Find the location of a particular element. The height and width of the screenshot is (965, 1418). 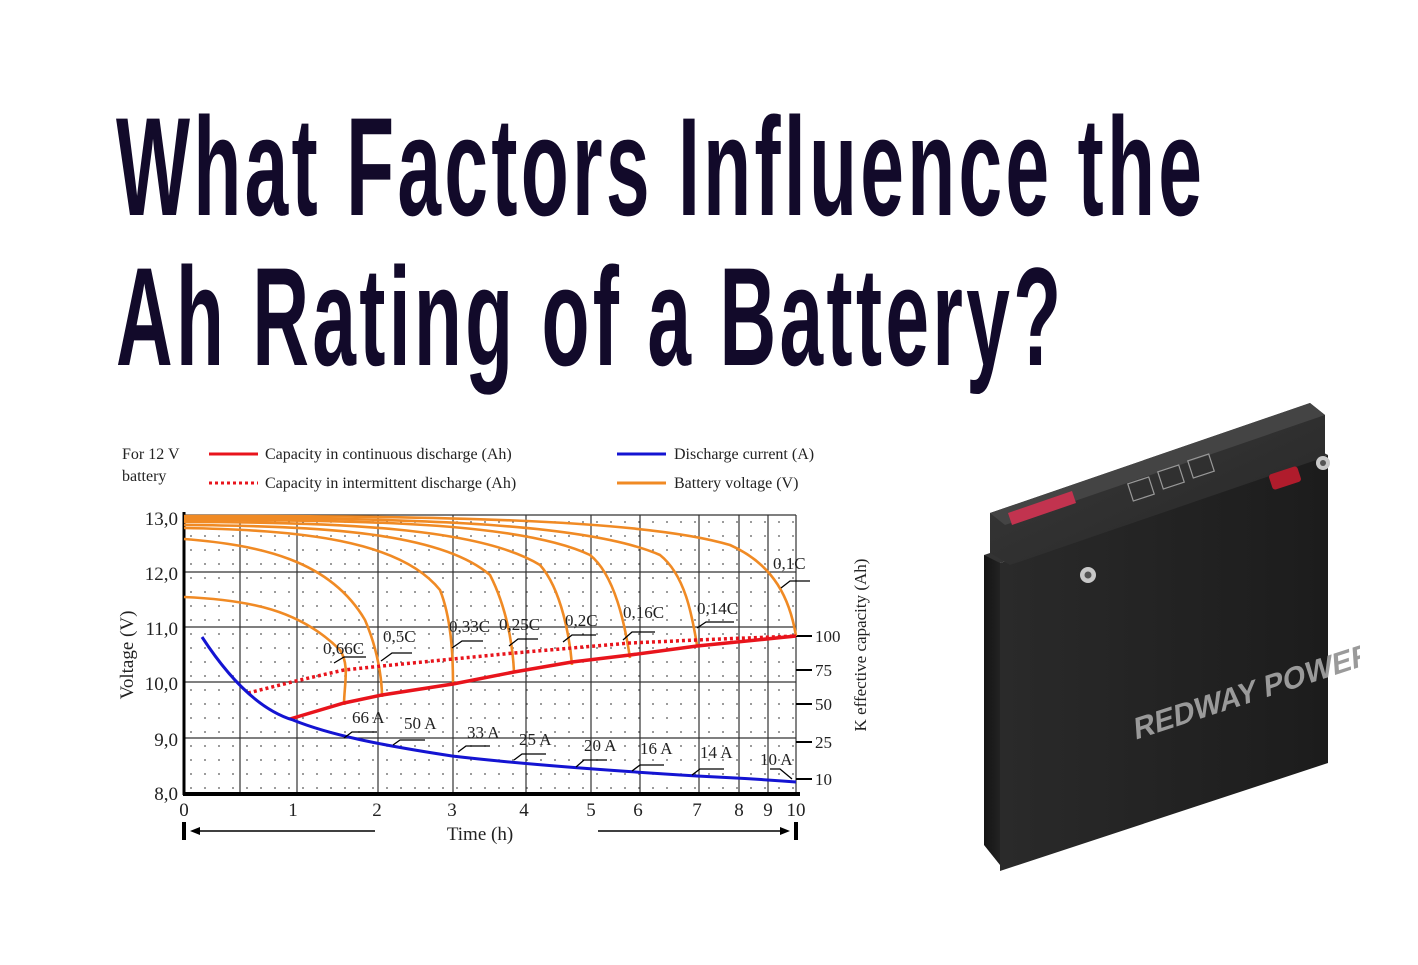

y-tick-labels: 13,0 12,0 11,0 10,0 9,0 8,0 is located at coordinates (161, 657).